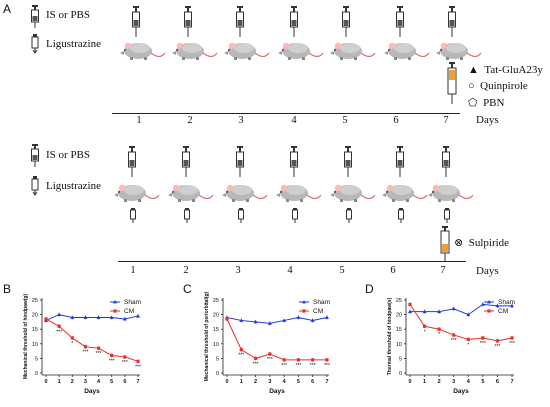  I want to click on timeline-bottom, so click(292, 261).